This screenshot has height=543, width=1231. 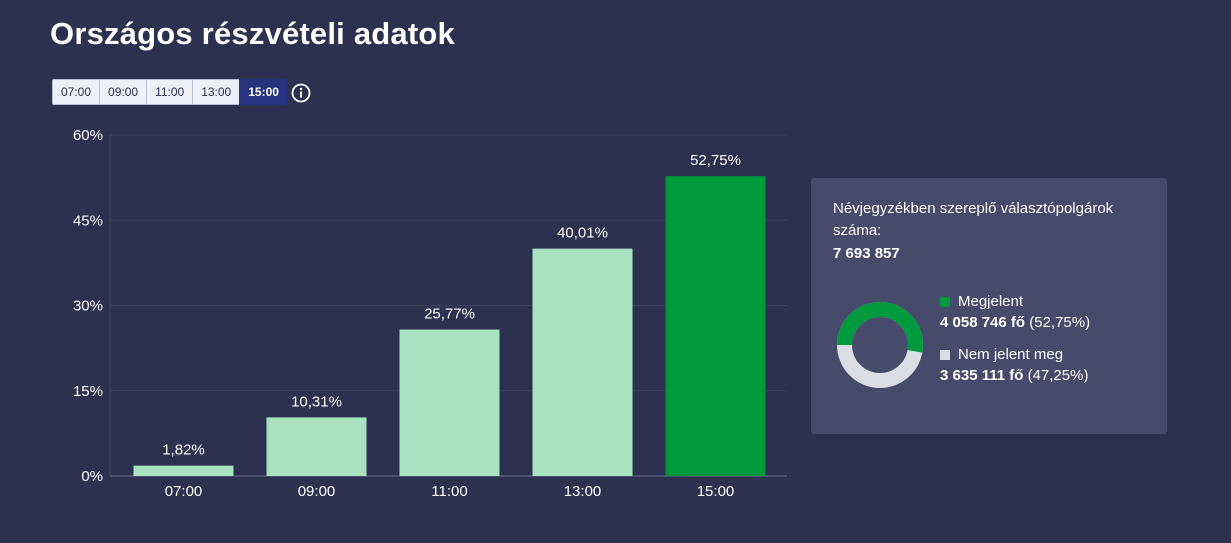 I want to click on absent-swatch, so click(x=945, y=355).